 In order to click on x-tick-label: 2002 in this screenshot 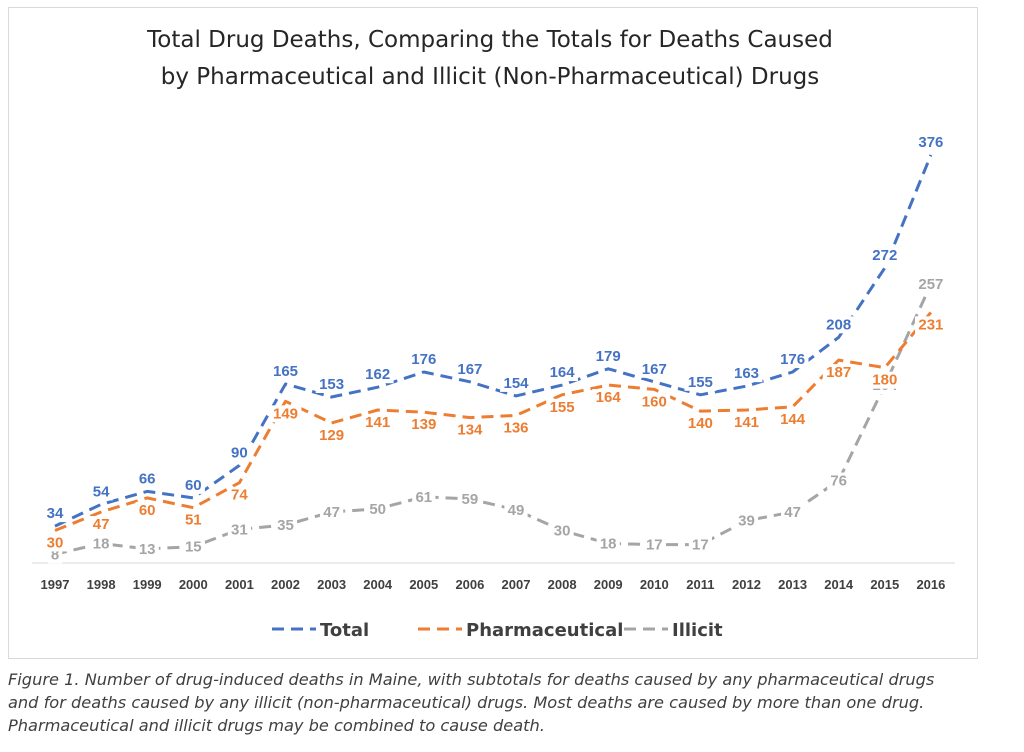, I will do `click(285, 584)`.